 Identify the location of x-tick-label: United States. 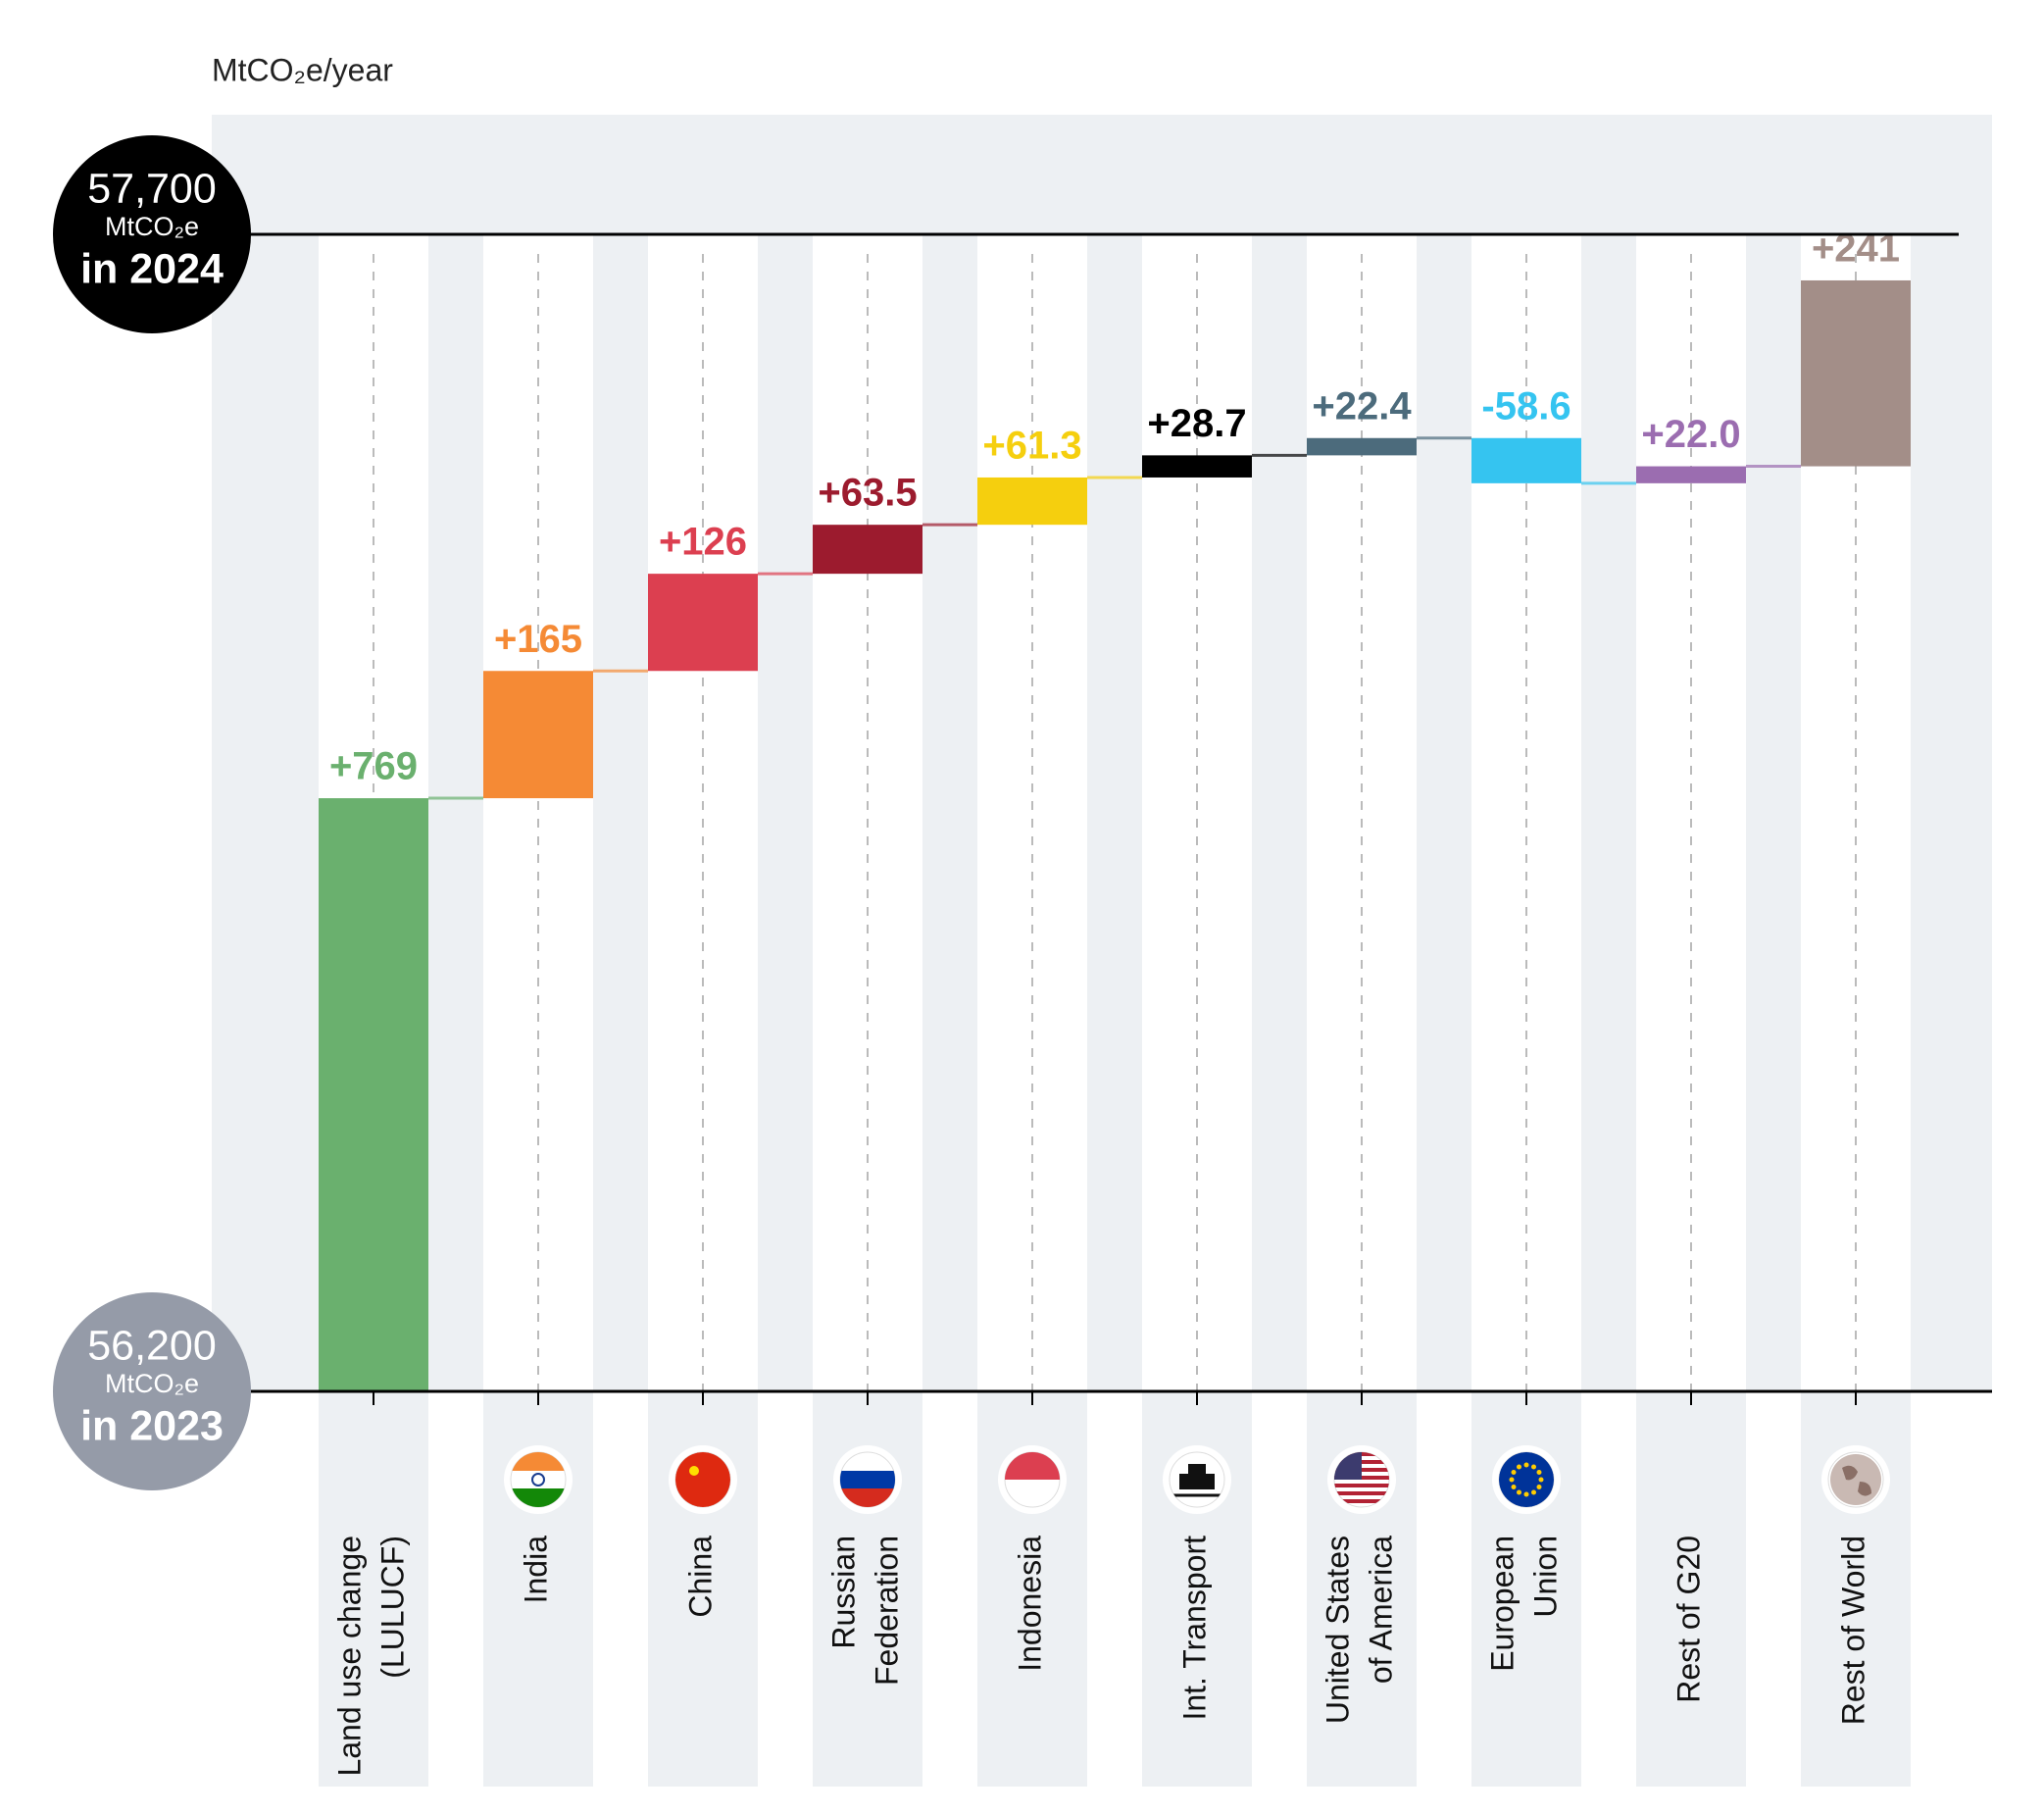
(1338, 1630).